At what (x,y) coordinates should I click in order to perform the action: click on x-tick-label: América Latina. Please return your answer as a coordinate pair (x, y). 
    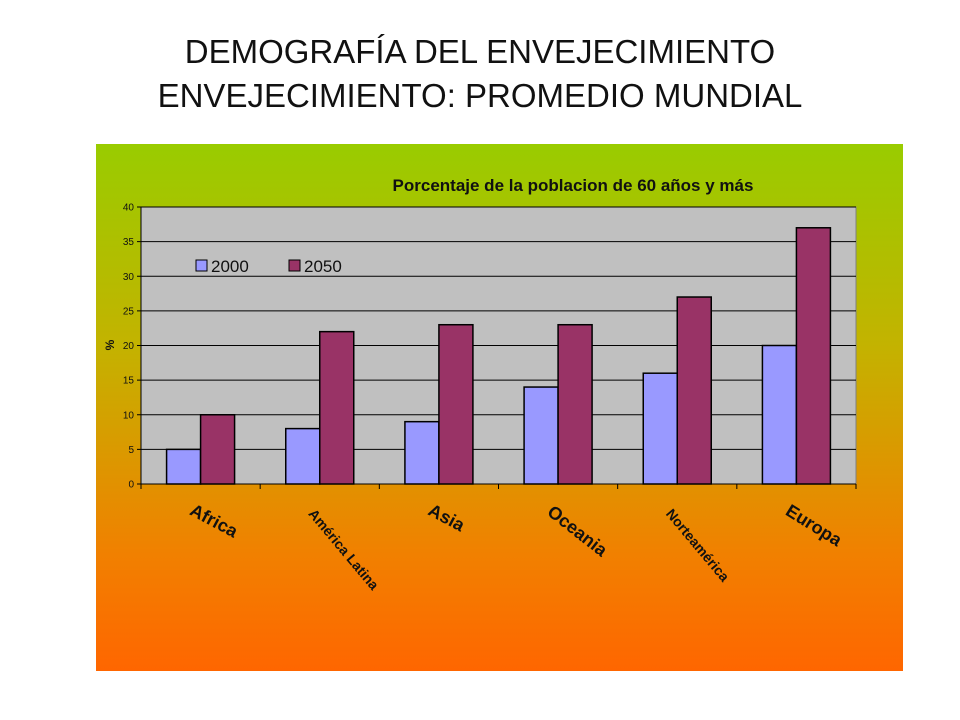
    Looking at the image, I should click on (343, 549).